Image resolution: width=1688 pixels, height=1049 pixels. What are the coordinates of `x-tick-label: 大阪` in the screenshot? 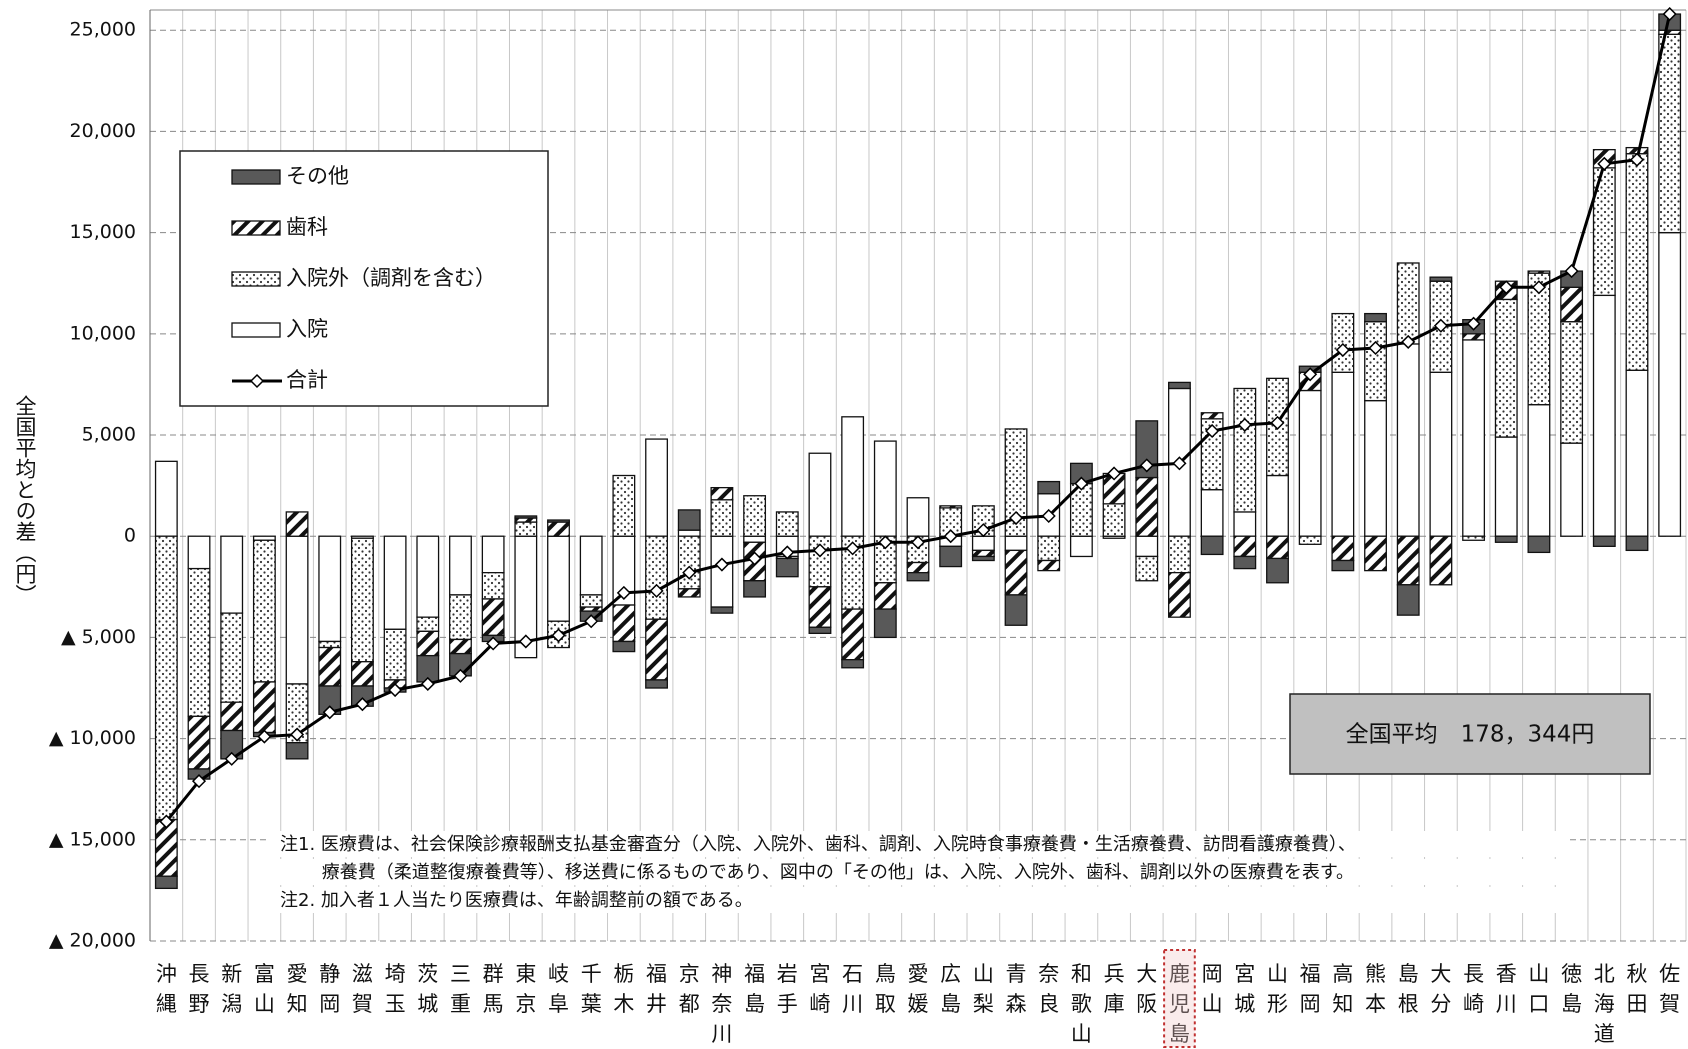 It's located at (1146, 989).